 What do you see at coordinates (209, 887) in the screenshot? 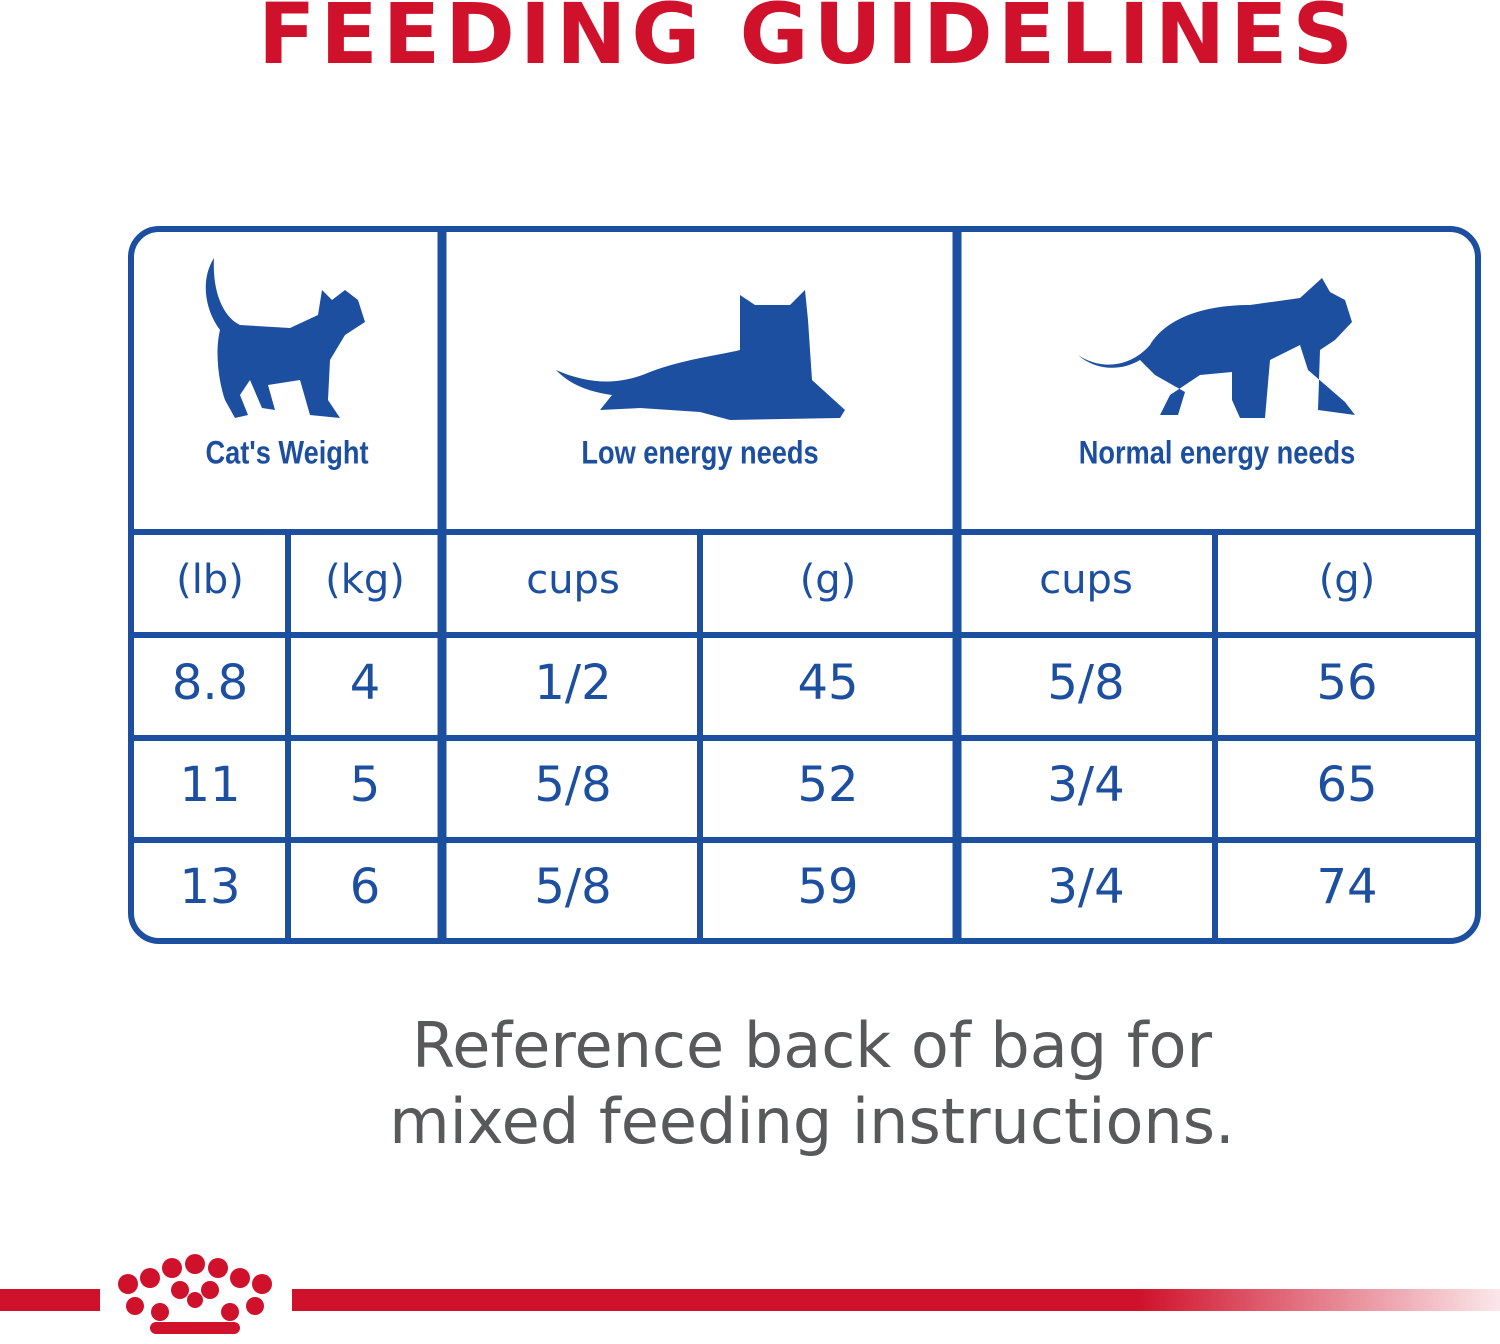
I see `table-cell: 13` at bounding box center [209, 887].